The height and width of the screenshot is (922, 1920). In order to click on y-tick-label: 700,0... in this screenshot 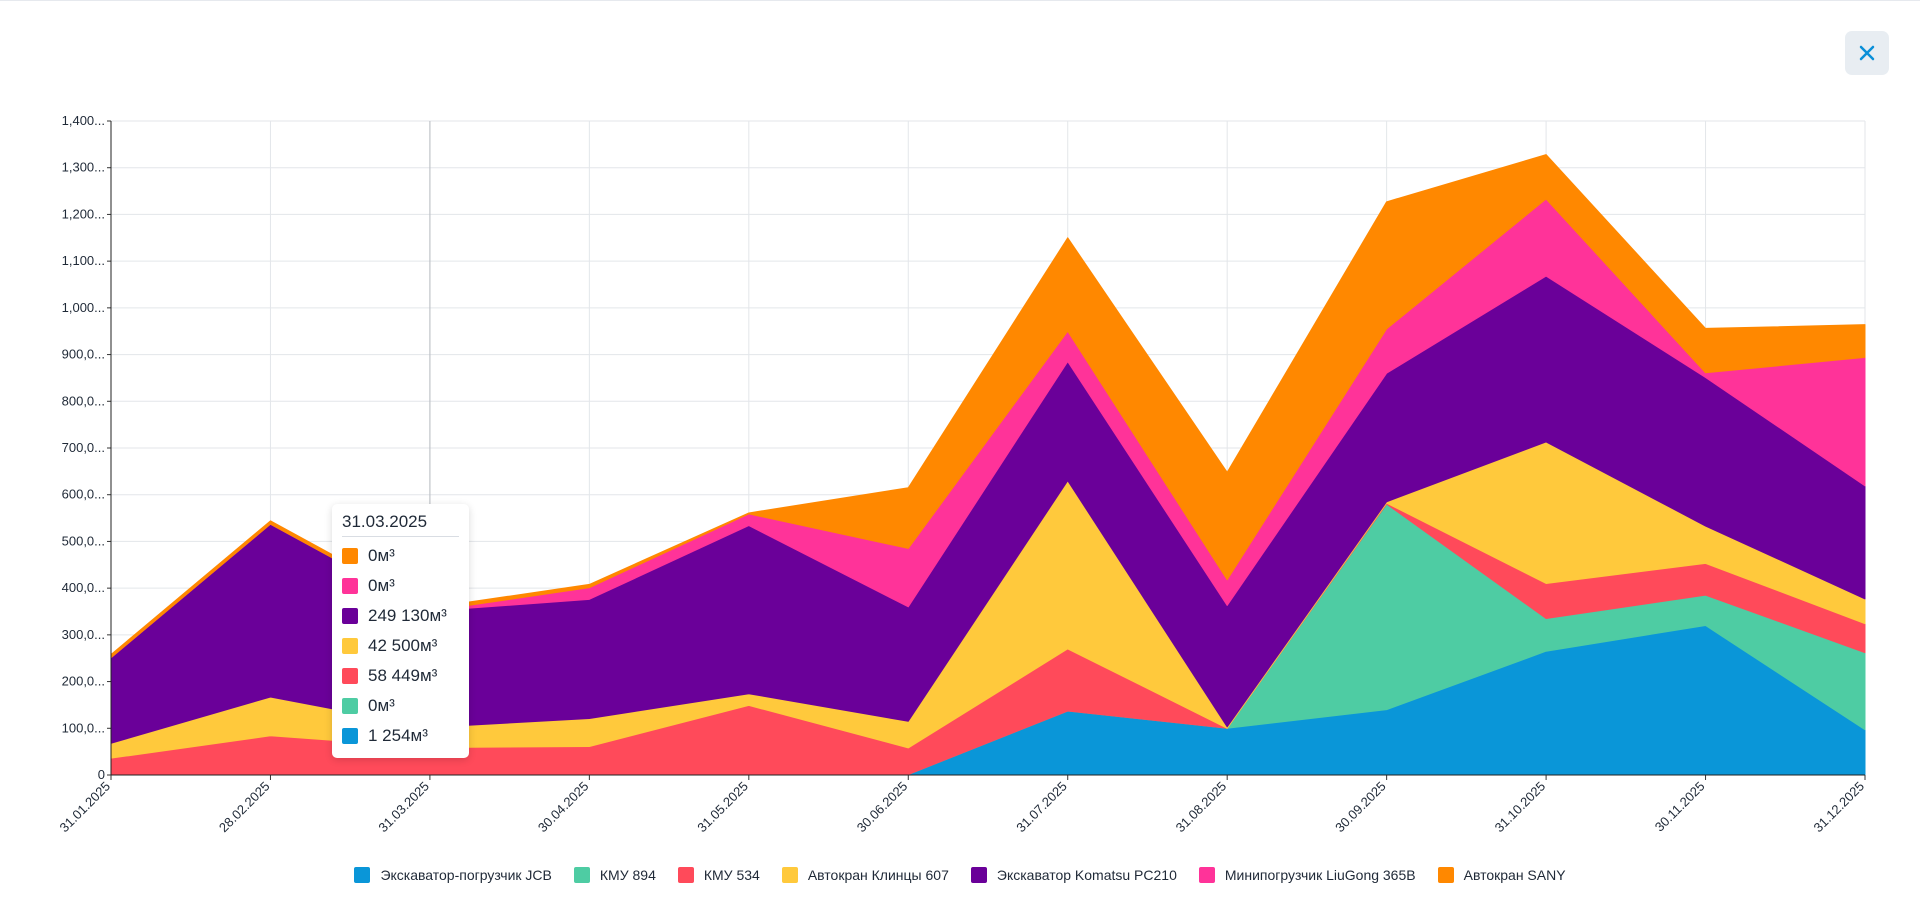, I will do `click(83, 447)`.